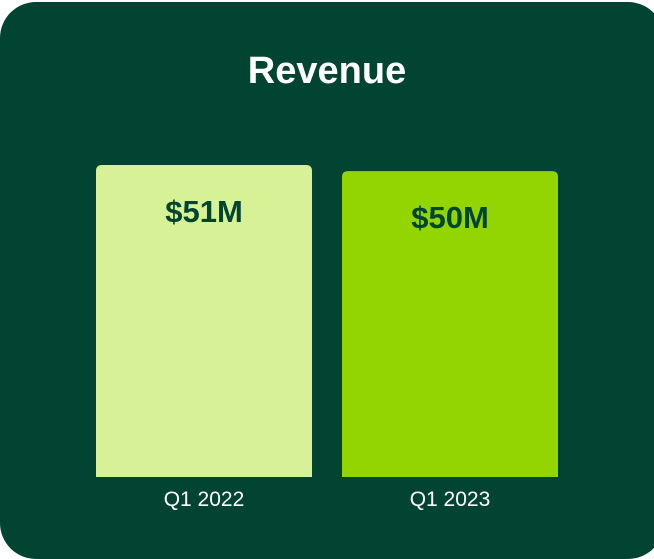 The image size is (654, 559). What do you see at coordinates (450, 499) in the screenshot?
I see `x-tick-label: Q1 2023` at bounding box center [450, 499].